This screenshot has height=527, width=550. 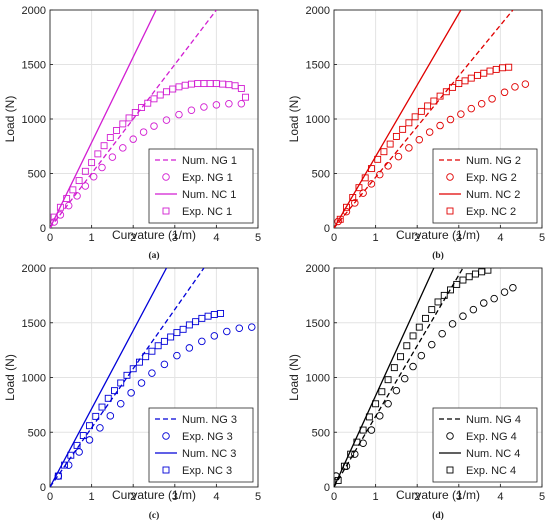 What do you see at coordinates (153, 255) in the screenshot?
I see `panel-label: (a)` at bounding box center [153, 255].